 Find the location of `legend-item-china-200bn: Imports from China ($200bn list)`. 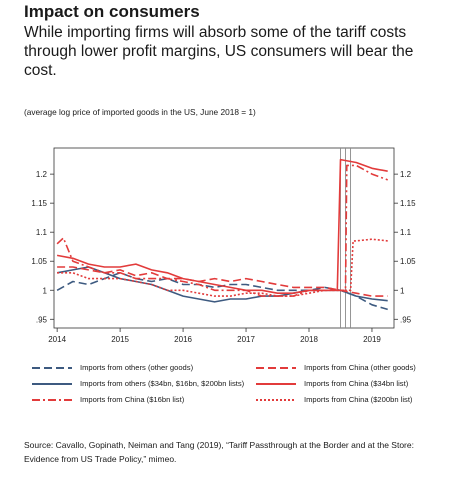

legend-item-china-200bn: Imports from China ($200bn list) is located at coordinates (334, 399).